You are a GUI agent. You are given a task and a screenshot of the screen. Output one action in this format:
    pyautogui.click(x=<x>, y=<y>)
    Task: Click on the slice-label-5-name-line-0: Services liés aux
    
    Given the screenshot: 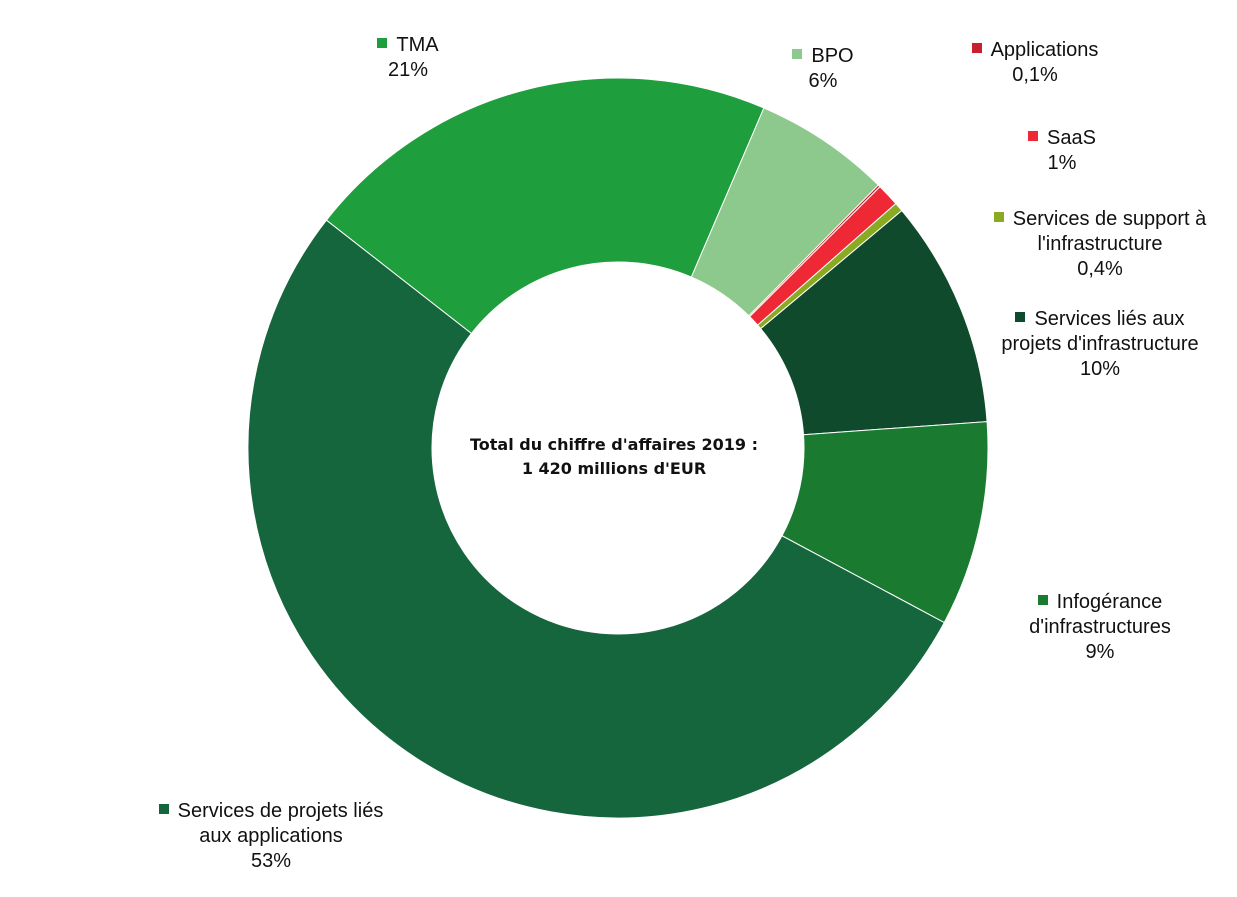 What is the action you would take?
    pyautogui.click(x=1100, y=319)
    